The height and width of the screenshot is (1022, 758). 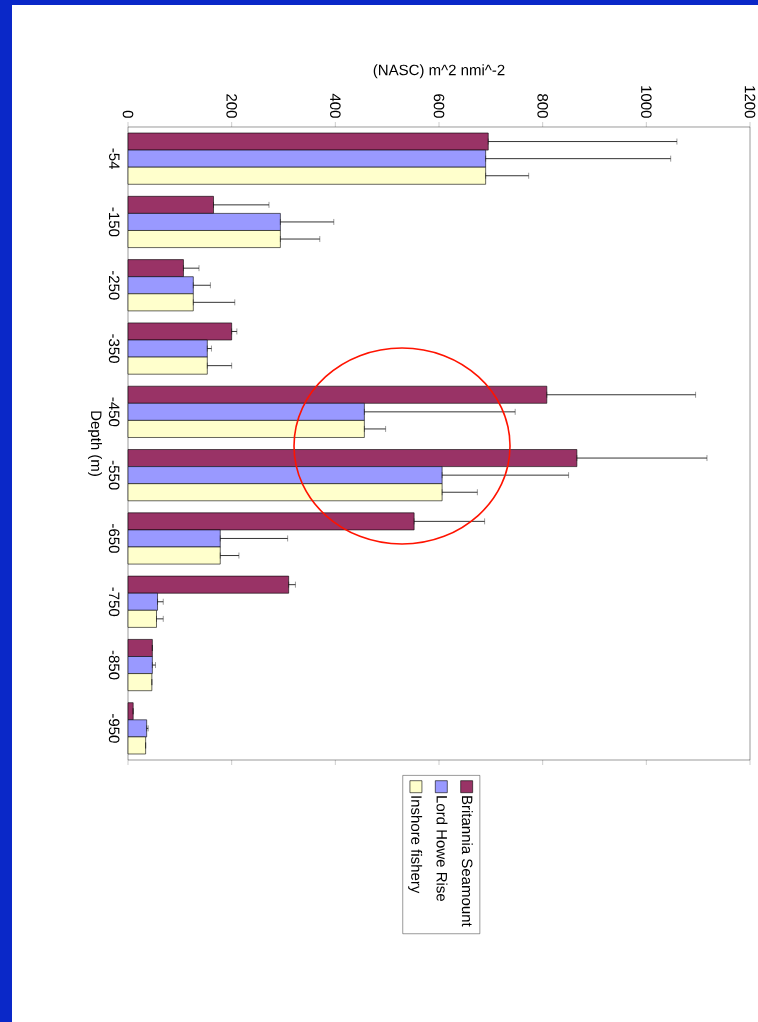 I want to click on y-tick-label: -150, so click(x=114, y=222).